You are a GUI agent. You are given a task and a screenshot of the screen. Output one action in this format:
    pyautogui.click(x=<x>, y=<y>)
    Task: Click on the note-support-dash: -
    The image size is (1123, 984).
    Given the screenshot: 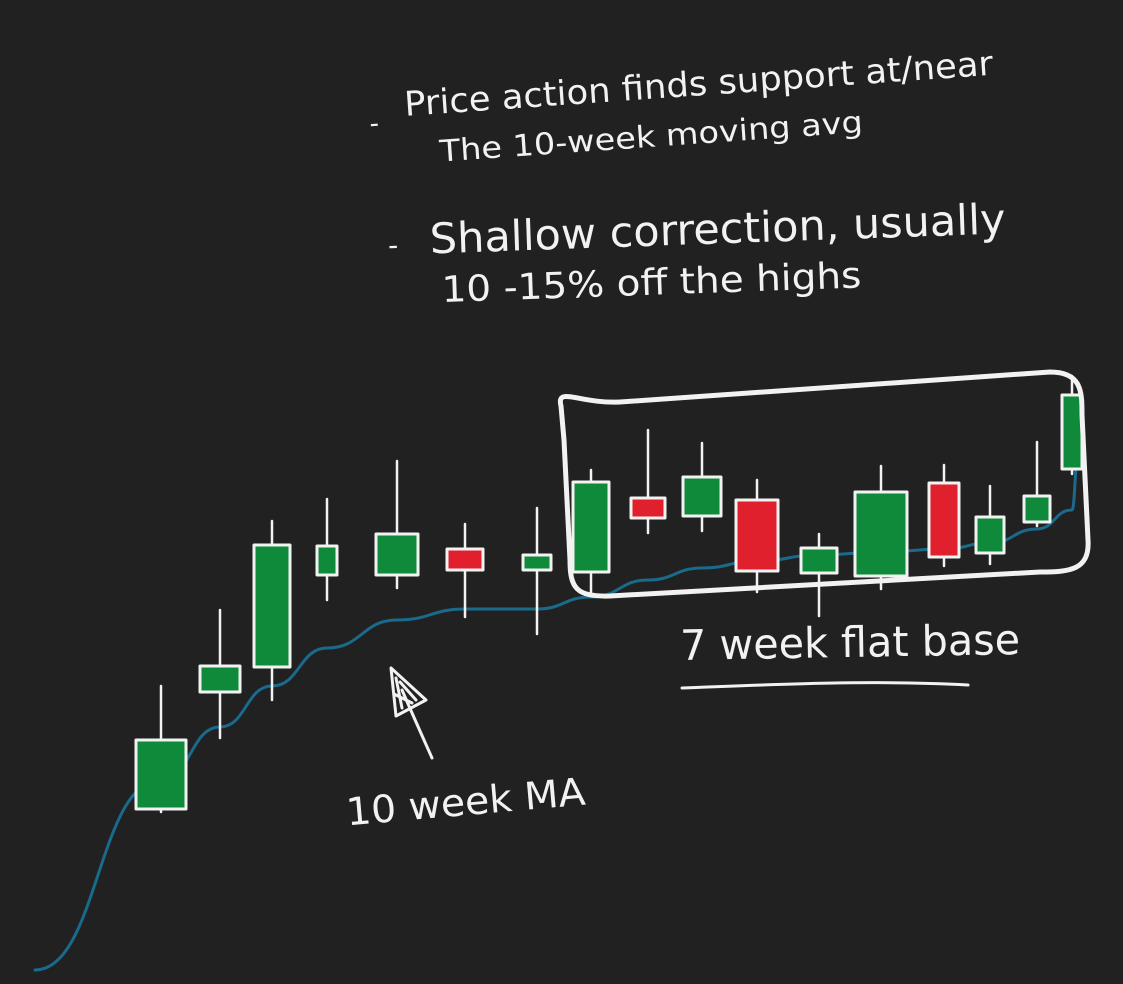 What is the action you would take?
    pyautogui.click(x=374, y=124)
    